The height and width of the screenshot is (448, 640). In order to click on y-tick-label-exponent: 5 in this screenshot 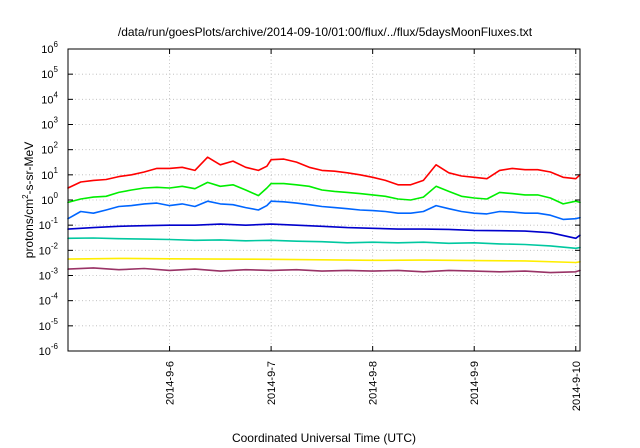, I will do `click(56, 69)`.